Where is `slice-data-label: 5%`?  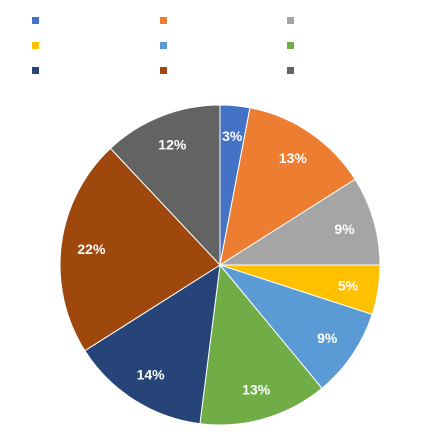
slice-data-label: 5% is located at coordinates (348, 285).